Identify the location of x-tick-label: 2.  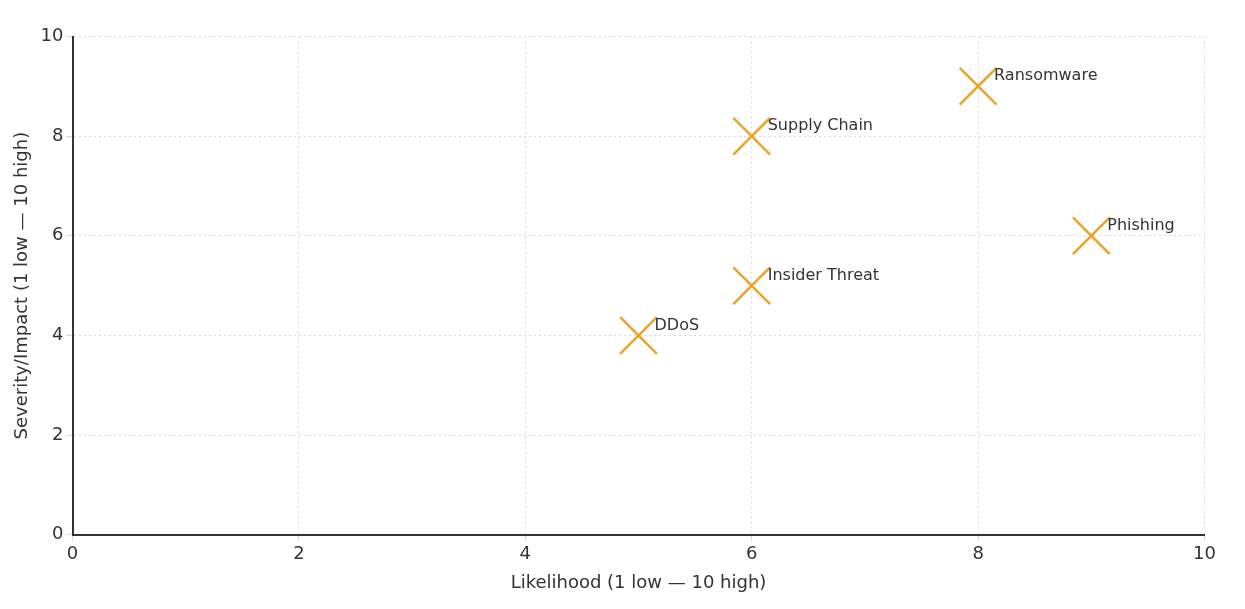
(299, 553).